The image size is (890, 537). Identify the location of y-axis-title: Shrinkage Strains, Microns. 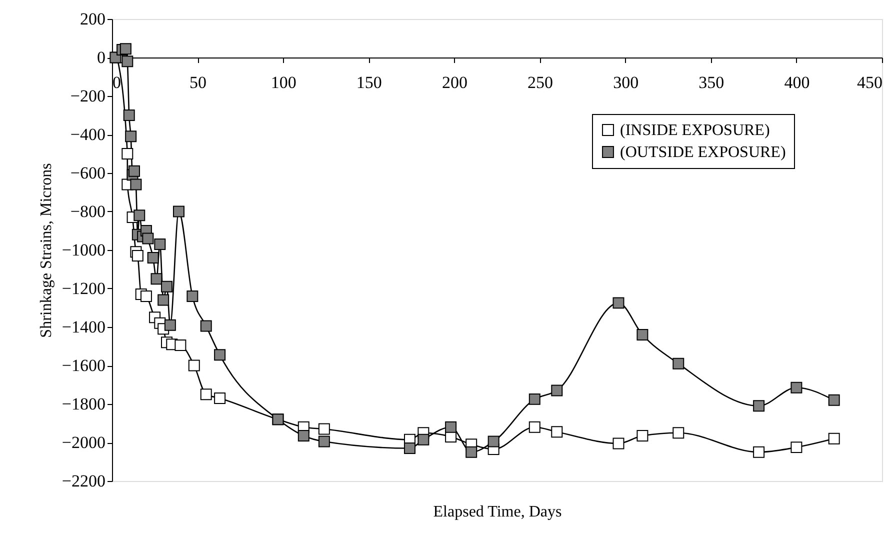
(46, 250).